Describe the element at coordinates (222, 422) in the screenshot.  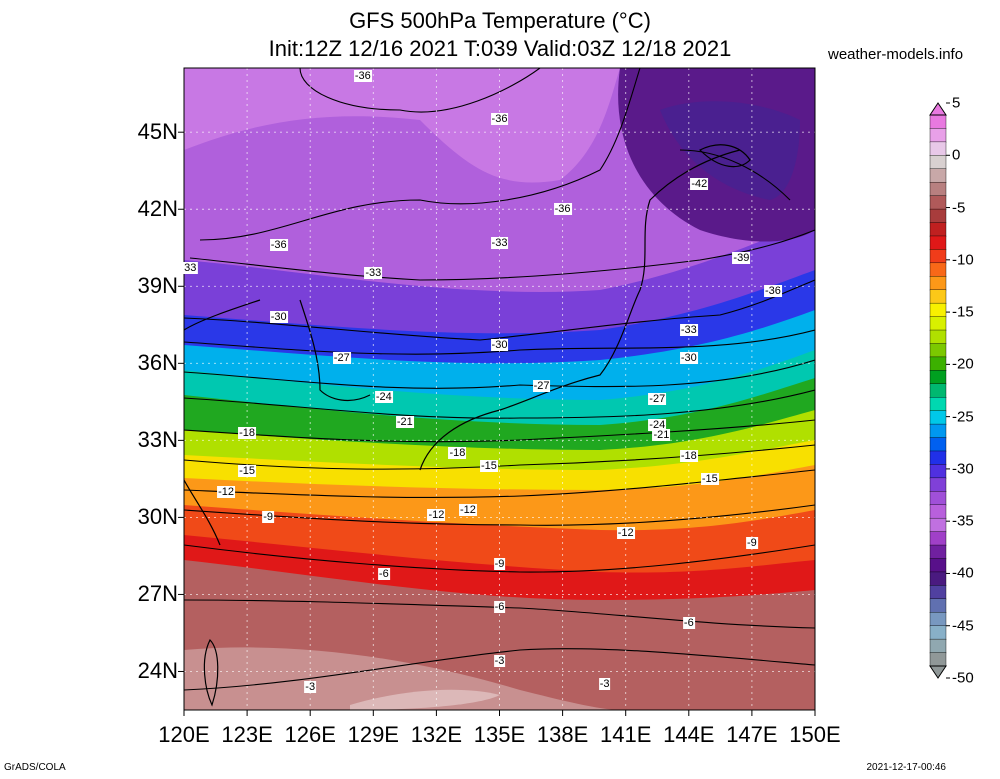
I see `coastline-china` at that location.